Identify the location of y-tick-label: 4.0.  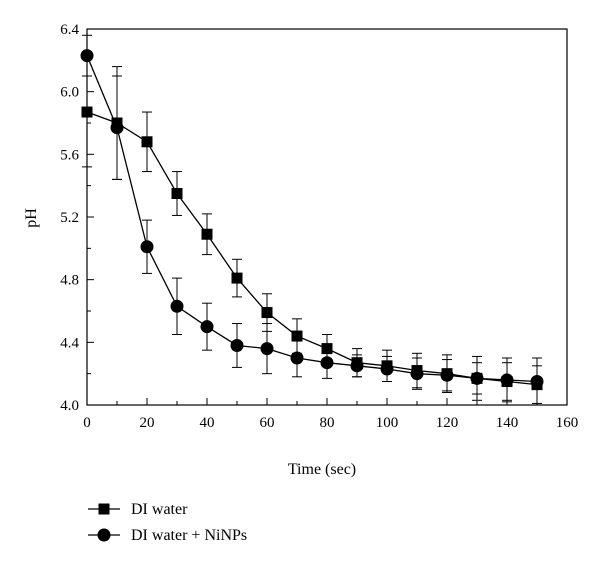
(69, 406).